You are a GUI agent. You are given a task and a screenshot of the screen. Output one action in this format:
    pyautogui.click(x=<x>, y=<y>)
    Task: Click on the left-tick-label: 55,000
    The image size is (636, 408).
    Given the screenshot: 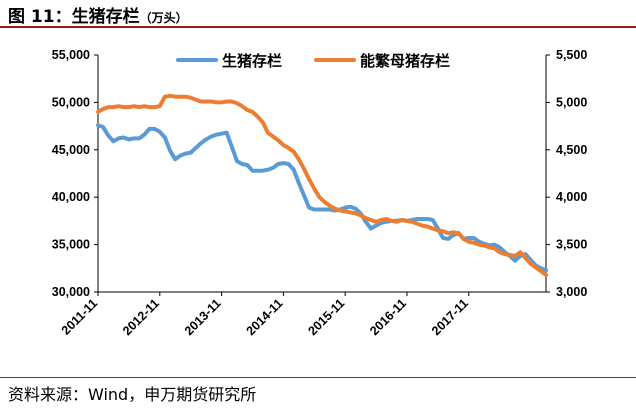 What is the action you would take?
    pyautogui.click(x=71, y=55)
    